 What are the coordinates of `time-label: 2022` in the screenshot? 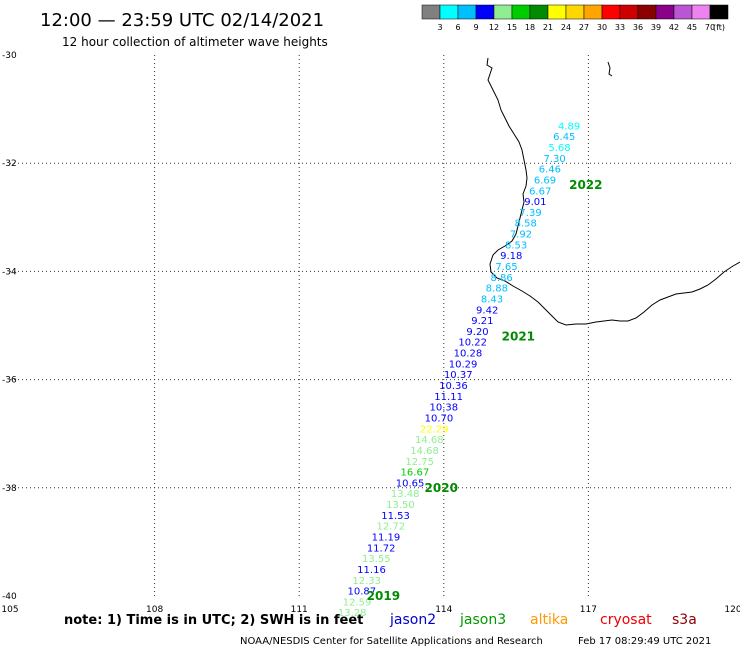 It's located at (585, 185).